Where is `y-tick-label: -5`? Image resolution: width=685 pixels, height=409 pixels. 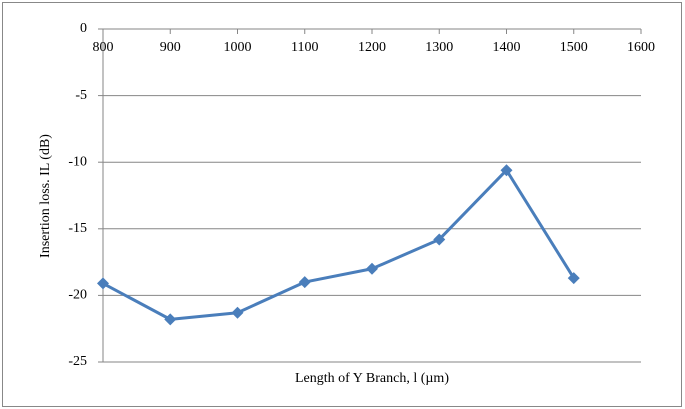 y-tick-label: -5 is located at coordinates (81, 95).